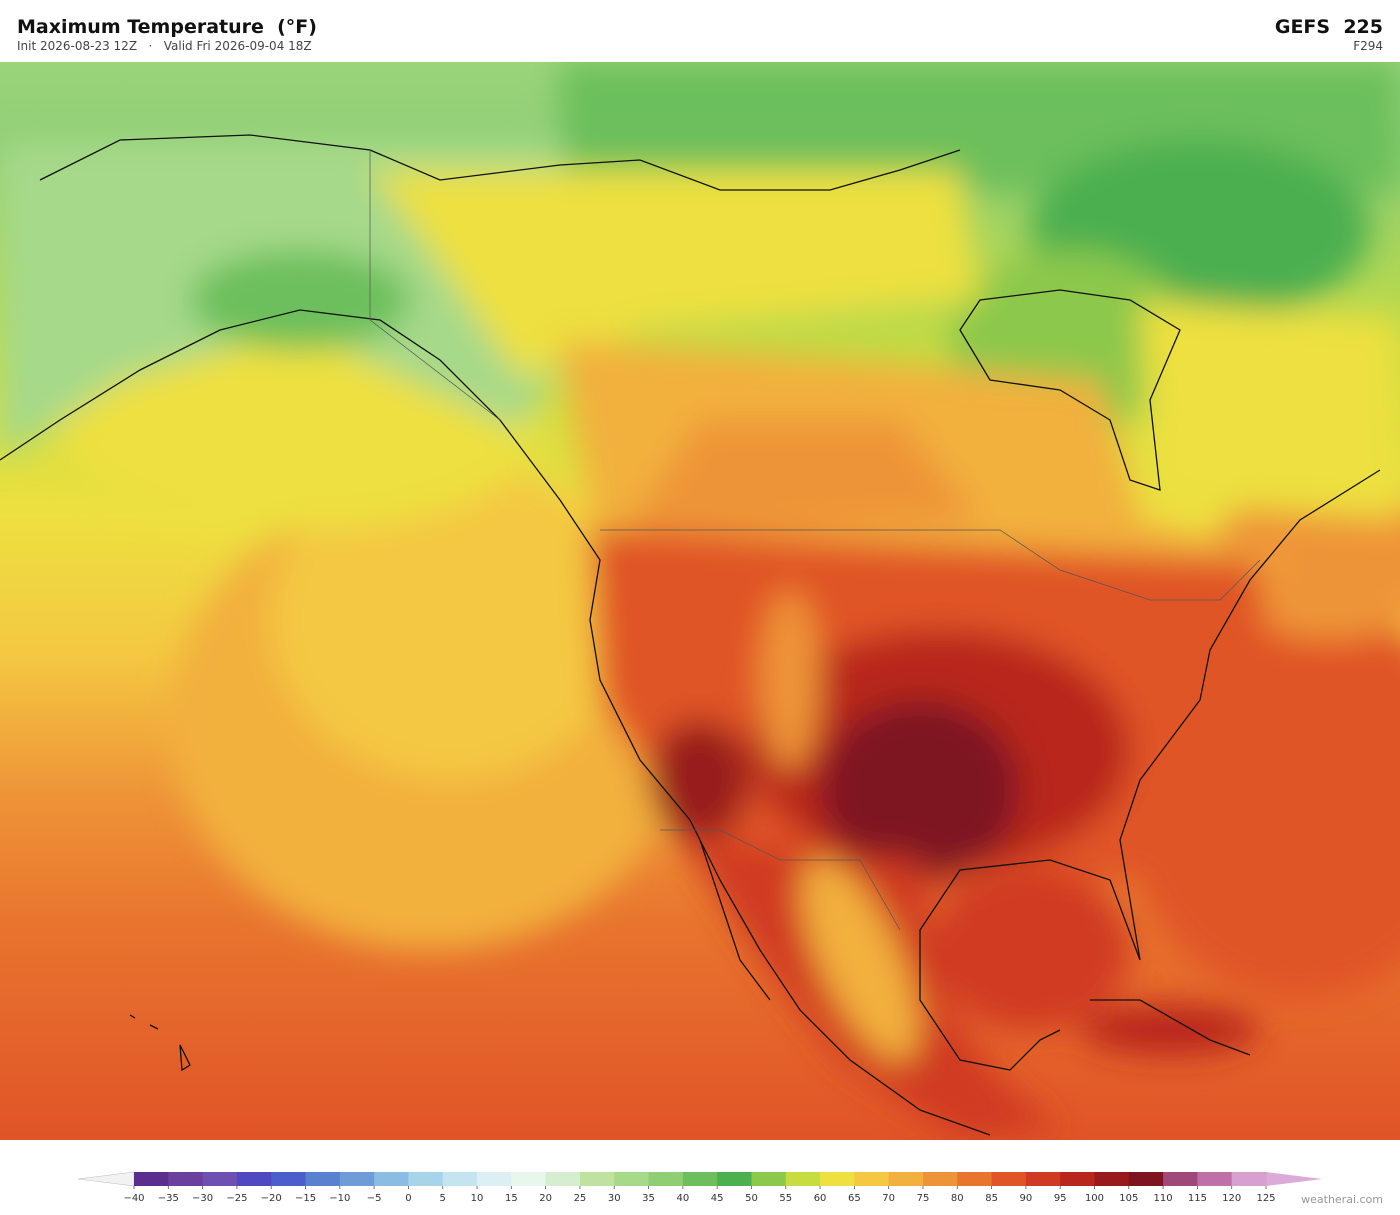  Describe the element at coordinates (168, 1198) in the screenshot. I see `colorbar-tick-label: −35` at that location.